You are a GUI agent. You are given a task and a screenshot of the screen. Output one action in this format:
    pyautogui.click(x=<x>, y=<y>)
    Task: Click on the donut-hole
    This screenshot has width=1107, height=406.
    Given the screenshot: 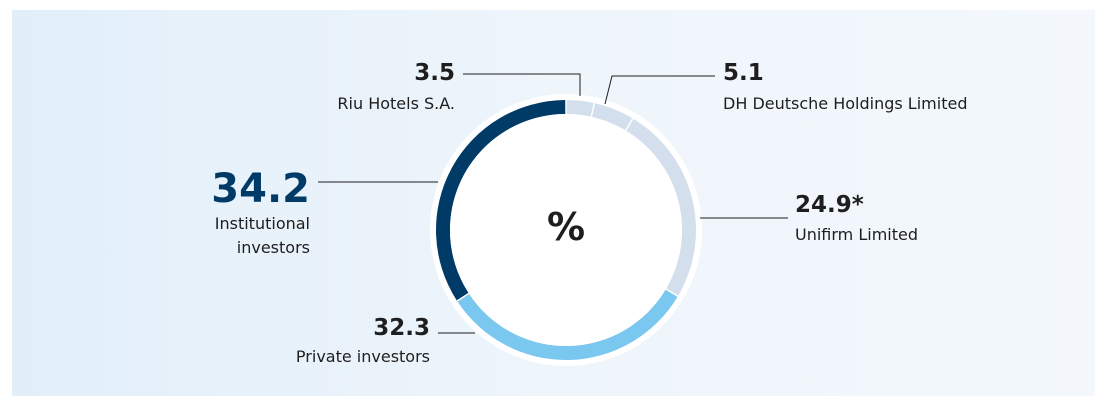 What is the action you would take?
    pyautogui.click(x=566, y=230)
    